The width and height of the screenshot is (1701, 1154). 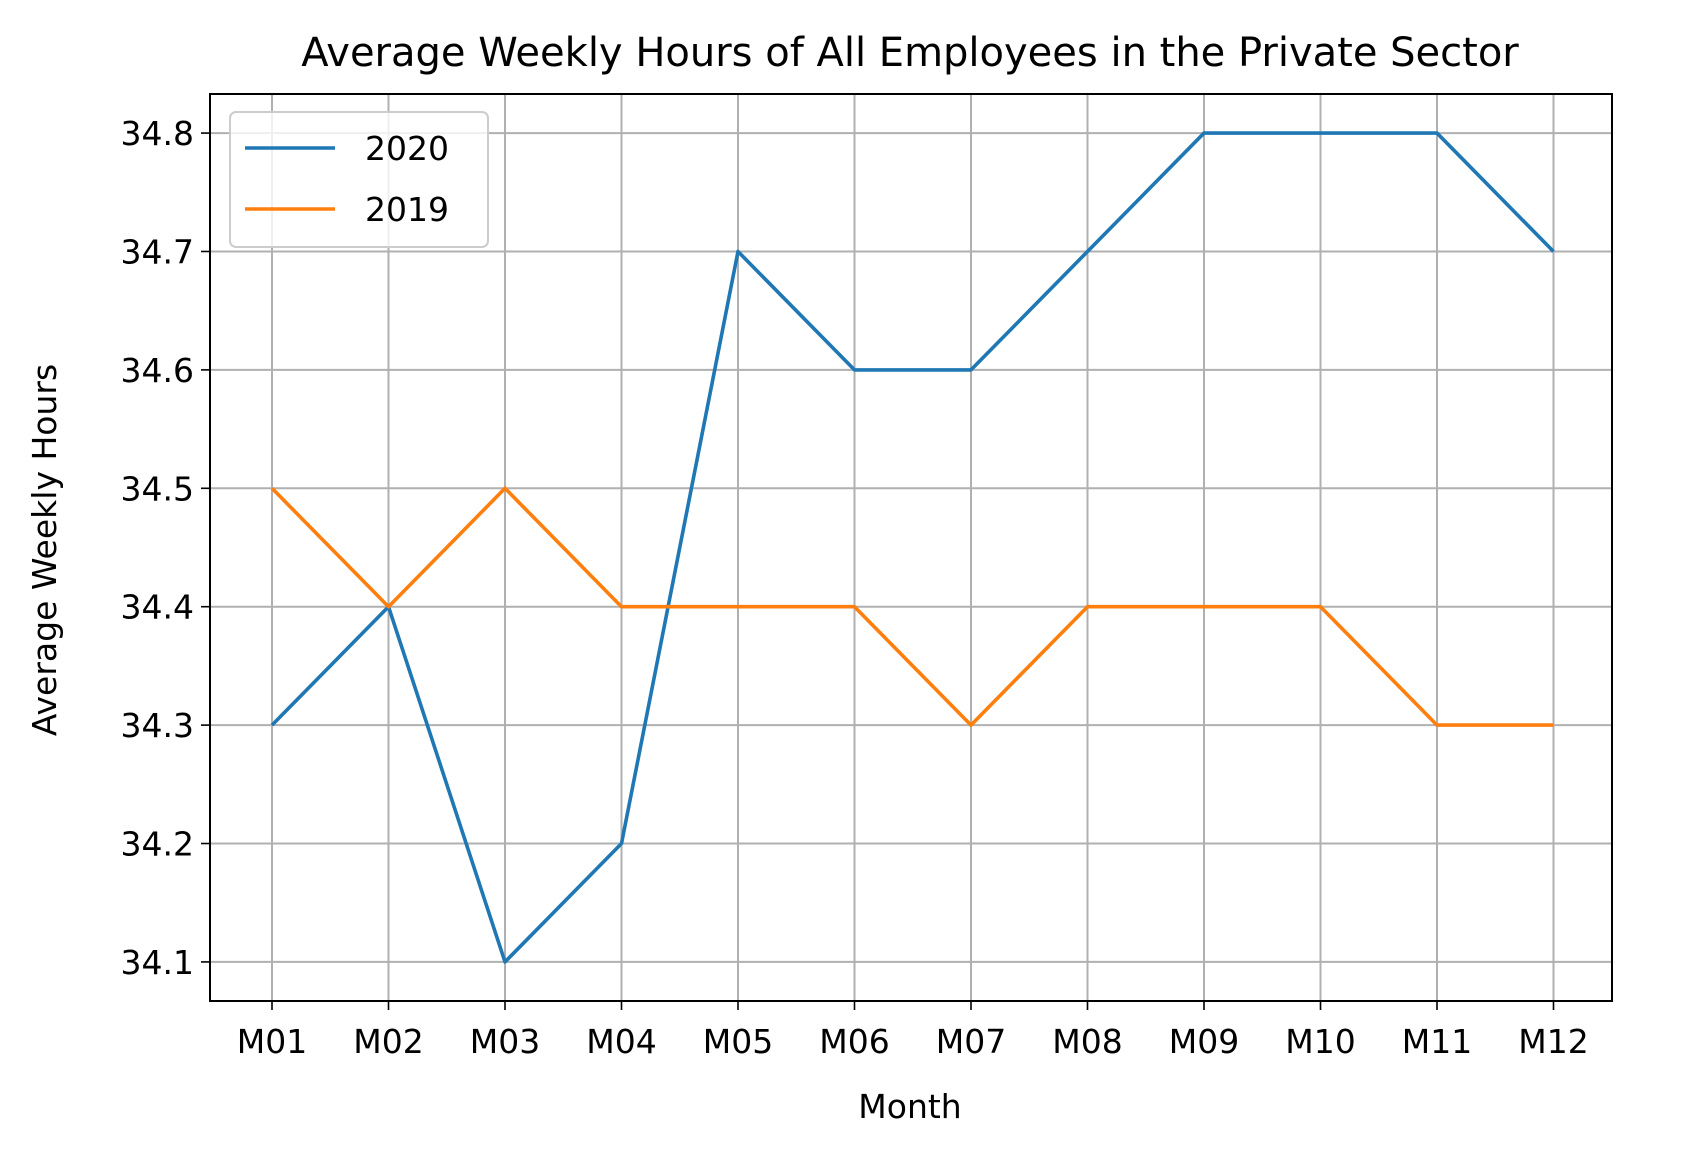 What do you see at coordinates (157, 725) in the screenshot?
I see `y-tick-label: 34.3` at bounding box center [157, 725].